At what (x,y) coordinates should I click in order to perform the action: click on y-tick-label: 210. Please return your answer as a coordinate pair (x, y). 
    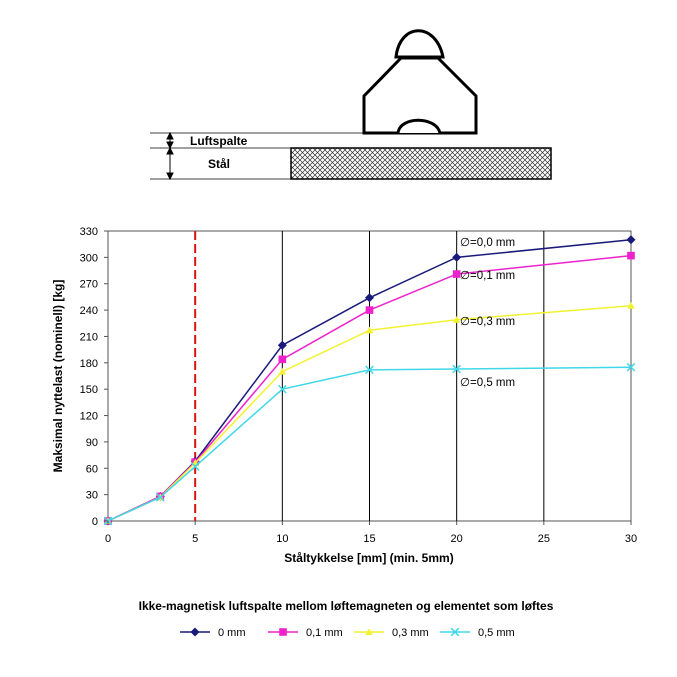
    Looking at the image, I should click on (89, 337).